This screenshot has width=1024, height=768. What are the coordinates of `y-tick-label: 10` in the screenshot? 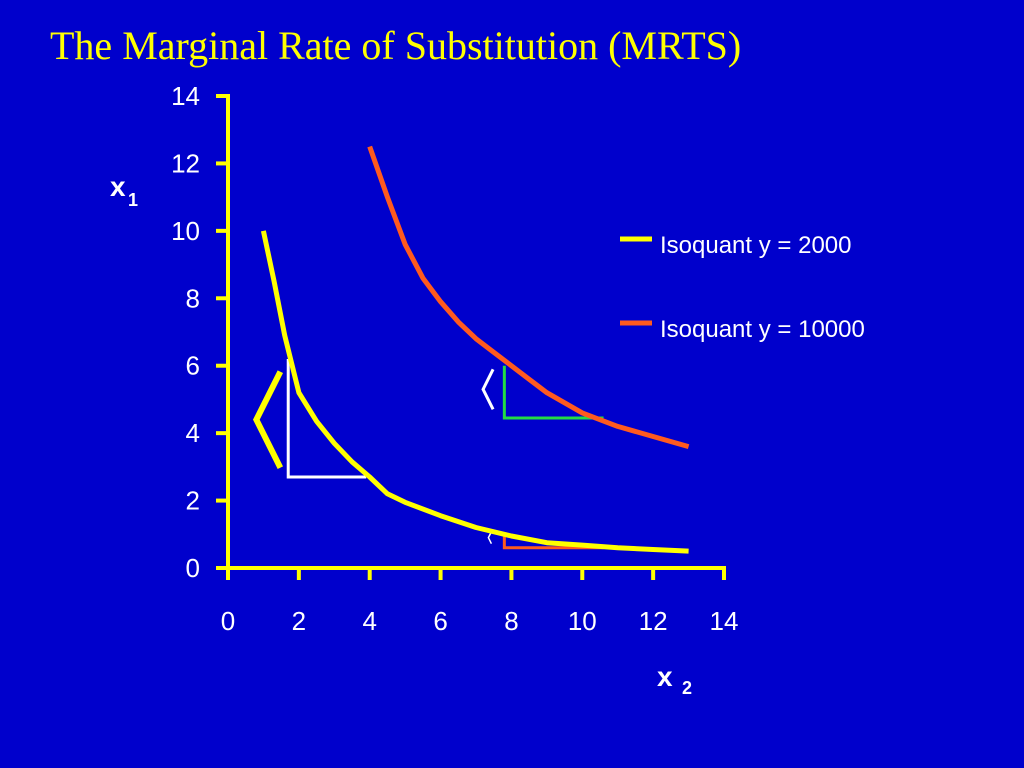 It's located at (185, 231).